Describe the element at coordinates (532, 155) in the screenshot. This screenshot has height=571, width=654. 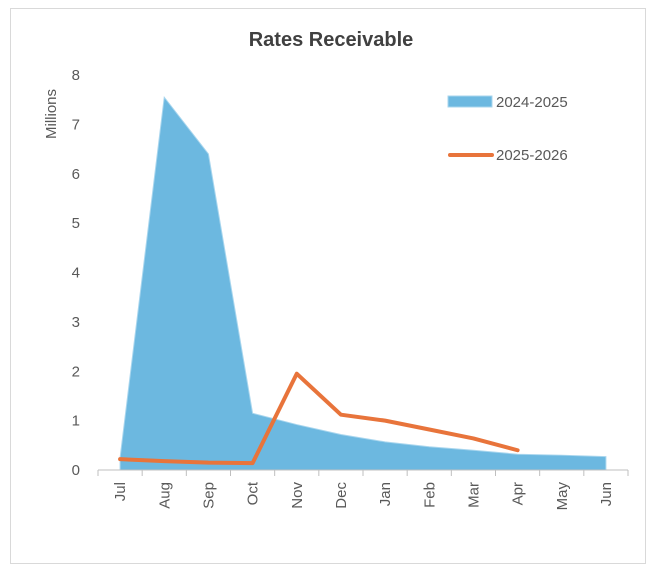
I see `legend-label-2025-2026: 2025-2026` at that location.